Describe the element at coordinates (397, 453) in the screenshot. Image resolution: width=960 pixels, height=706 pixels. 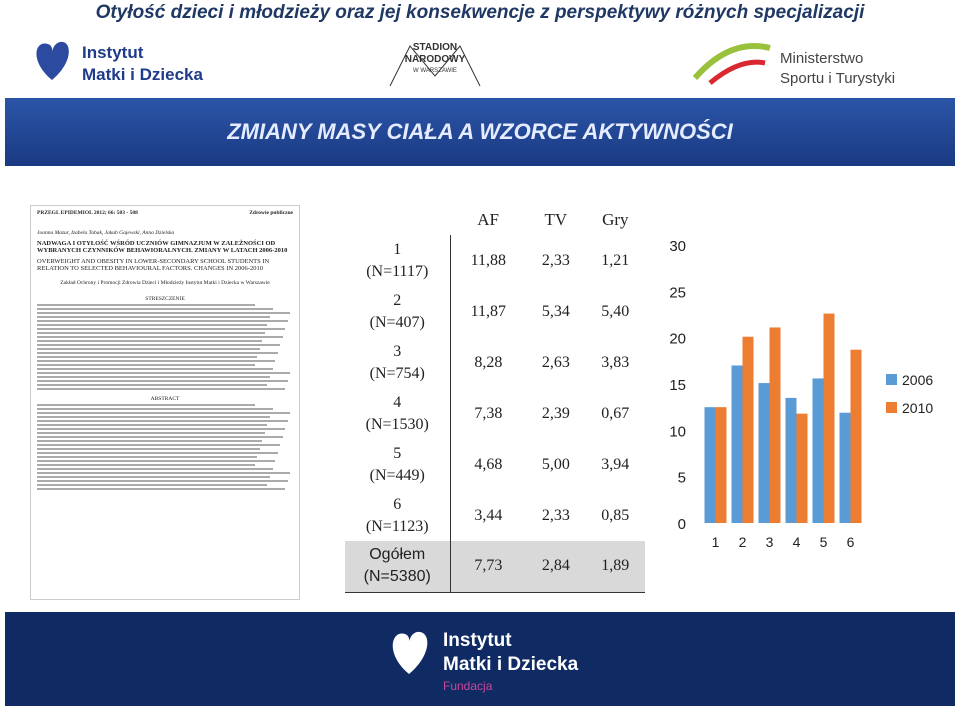
I see `label-line: 5` at that location.